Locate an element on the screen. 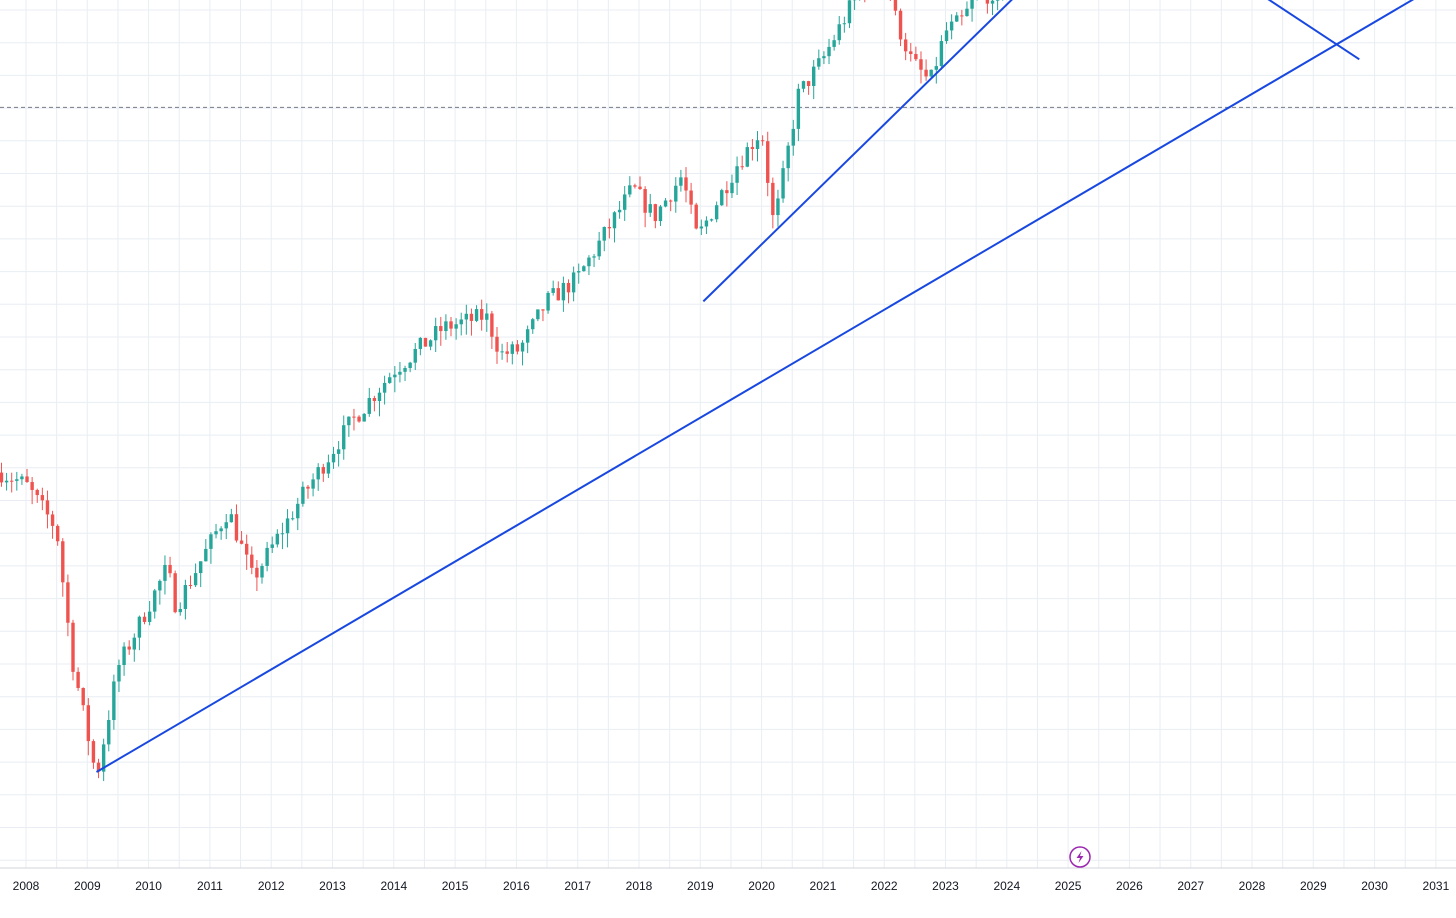  x-tick-label: 2016 is located at coordinates (516, 886).